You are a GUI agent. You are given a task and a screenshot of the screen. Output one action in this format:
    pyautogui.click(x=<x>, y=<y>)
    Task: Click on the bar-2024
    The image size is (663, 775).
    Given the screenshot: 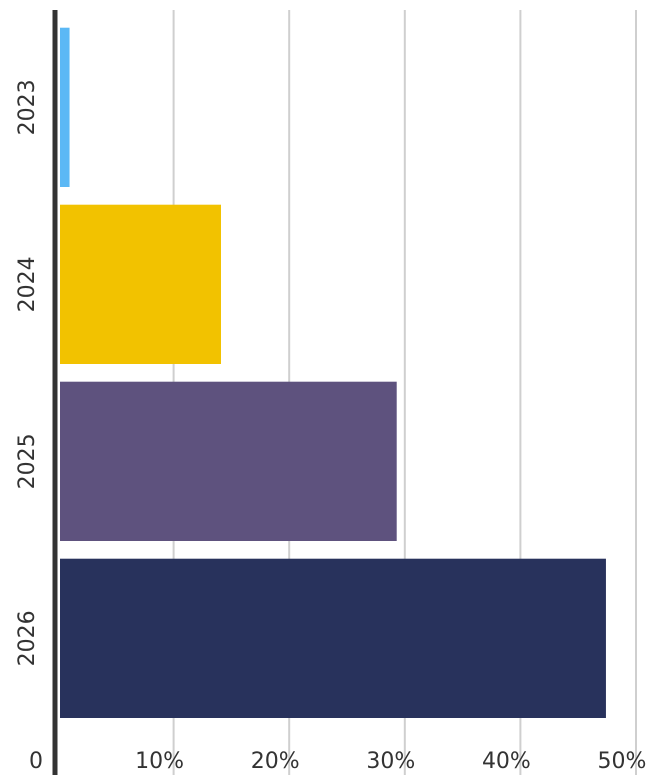 What is the action you would take?
    pyautogui.click(x=140, y=284)
    